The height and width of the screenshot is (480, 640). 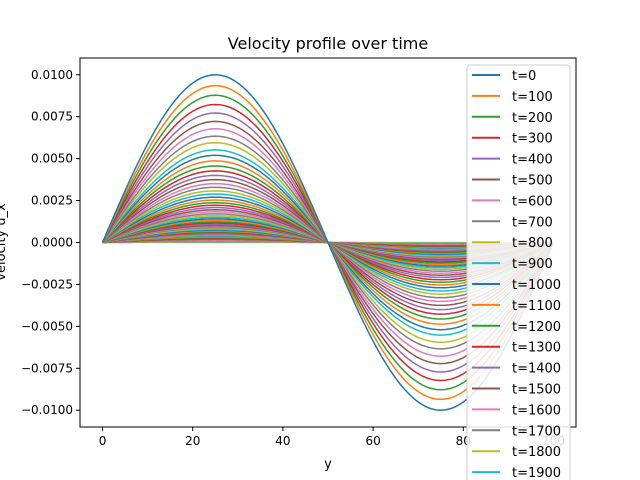 What do you see at coordinates (192, 441) in the screenshot?
I see `x-tick-label: 20` at bounding box center [192, 441].